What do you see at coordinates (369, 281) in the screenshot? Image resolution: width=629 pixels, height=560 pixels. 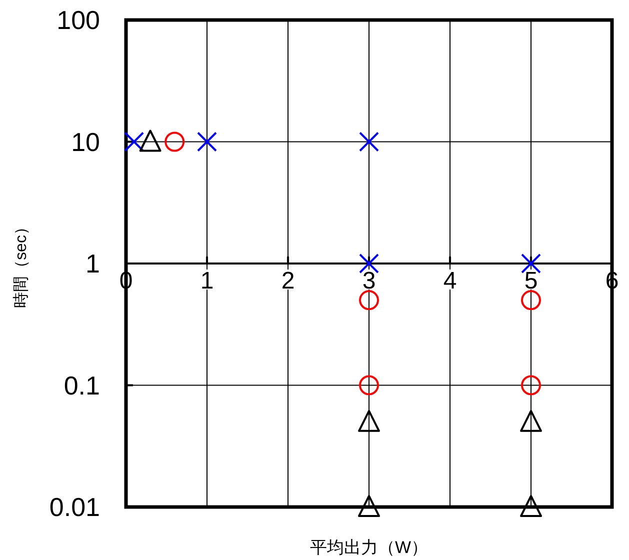 I see `x-tick-label: 3` at bounding box center [369, 281].